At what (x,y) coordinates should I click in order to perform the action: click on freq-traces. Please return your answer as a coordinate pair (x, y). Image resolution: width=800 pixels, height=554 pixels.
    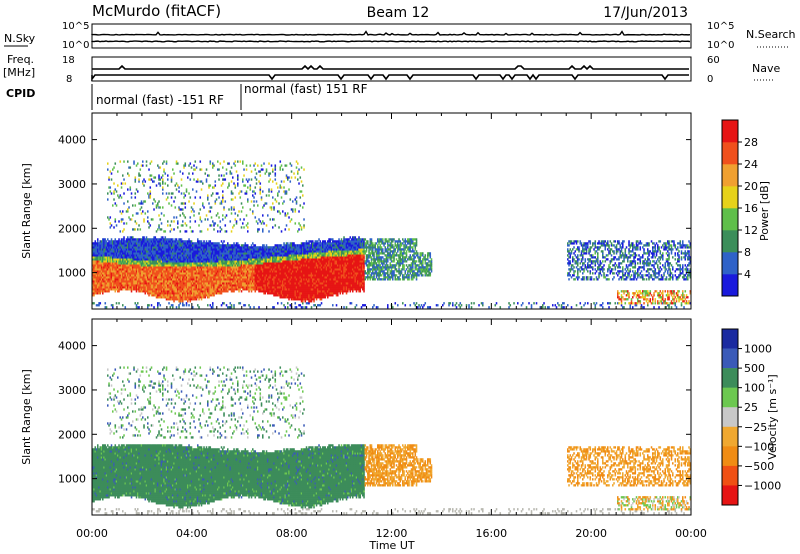
    Looking at the image, I should click on (390, 73).